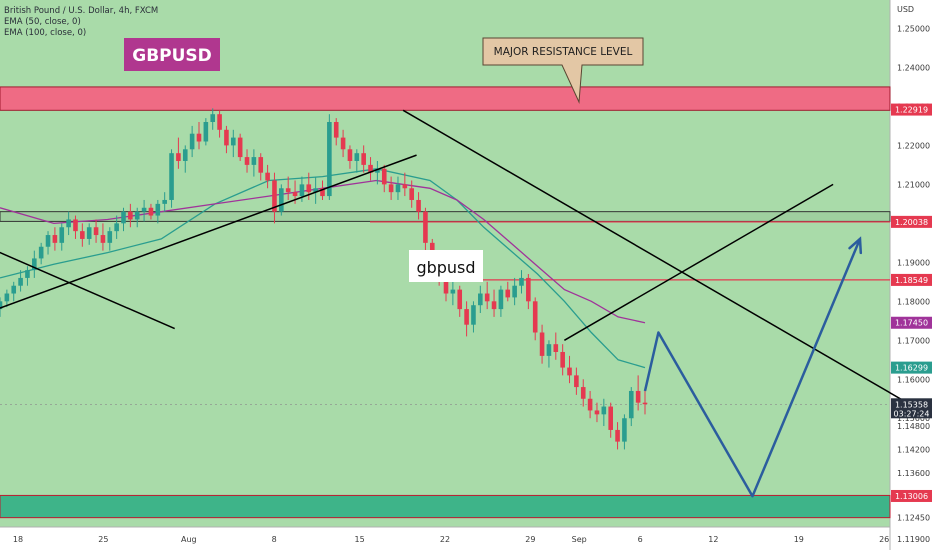  What do you see at coordinates (913, 418) in the screenshot?
I see `price-tick-label: 1.15000` at bounding box center [913, 418].